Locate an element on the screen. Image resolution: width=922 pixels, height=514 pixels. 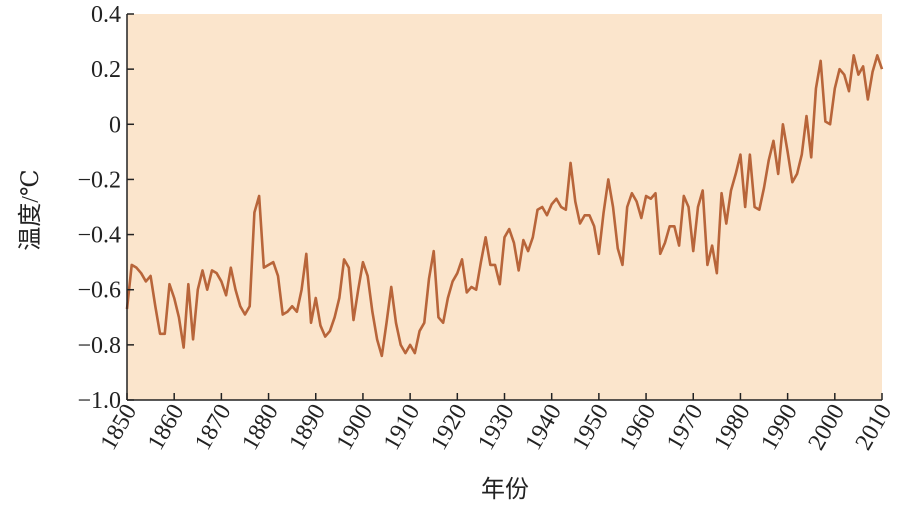
x-tick-label: 1980 is located at coordinates (732, 427).